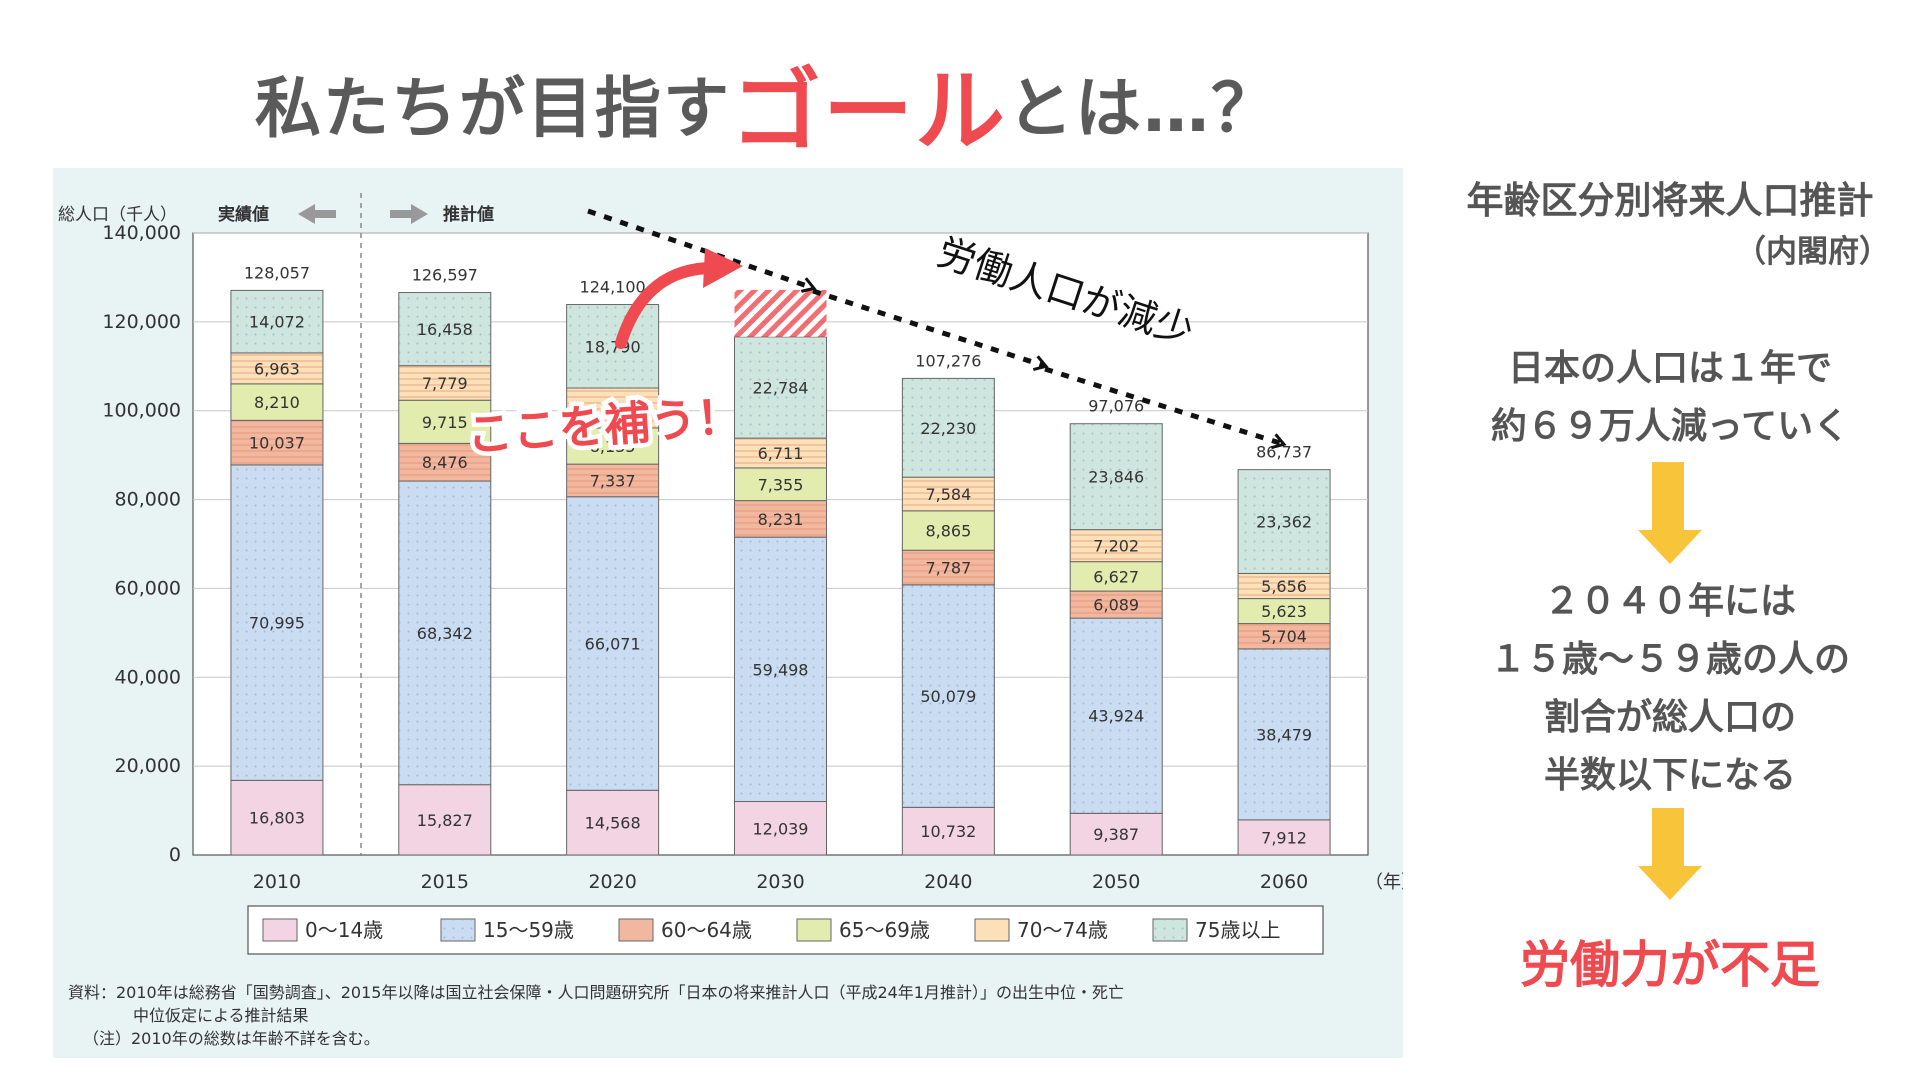 This screenshot has height=1080, width=1920. Describe the element at coordinates (667, 305) in the screenshot. I see `fill-curve-arrow` at that location.